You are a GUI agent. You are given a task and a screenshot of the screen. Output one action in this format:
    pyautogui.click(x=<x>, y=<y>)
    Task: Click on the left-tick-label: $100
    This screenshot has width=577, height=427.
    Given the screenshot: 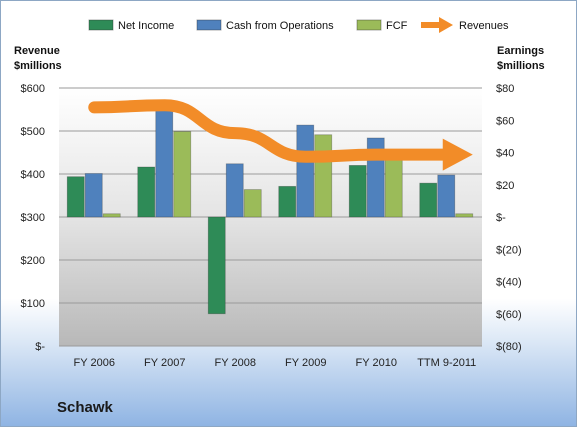 What is the action you would take?
    pyautogui.click(x=33, y=304)
    